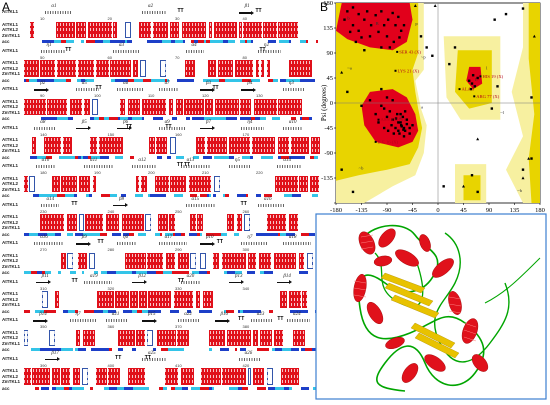  Describe the element at coordinates (395, 70) in the screenshot. I see `outlier-point` at that location.